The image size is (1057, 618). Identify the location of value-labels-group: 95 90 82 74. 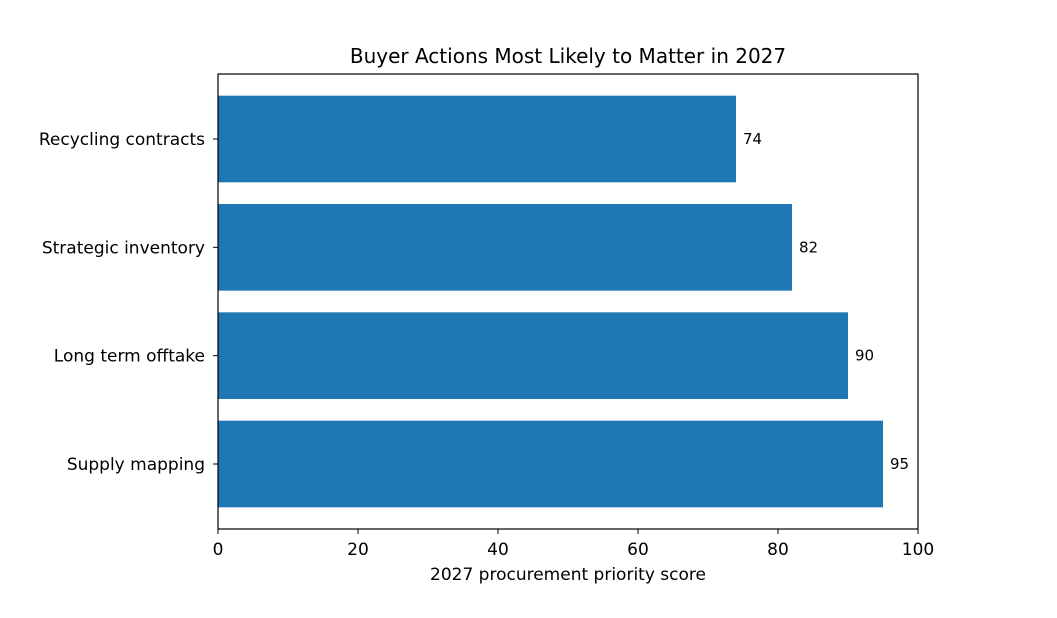
(826, 301).